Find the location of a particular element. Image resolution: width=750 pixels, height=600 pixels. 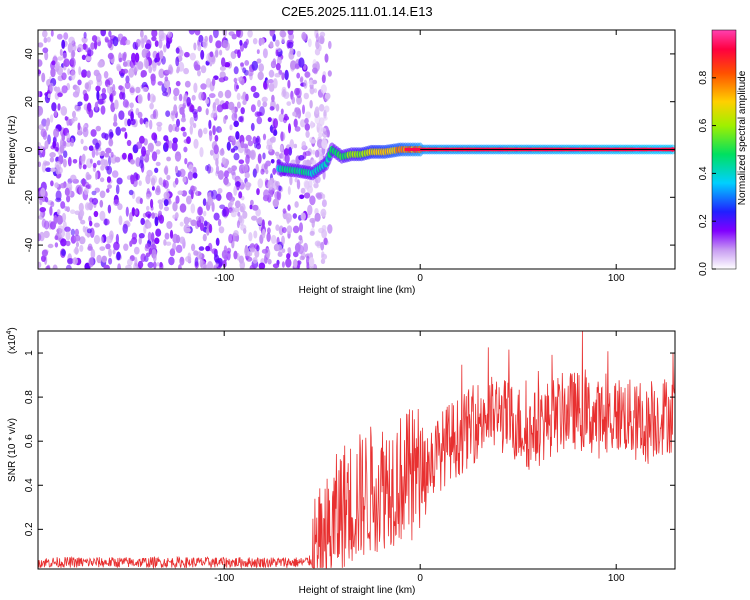

x-tick-label: 100 is located at coordinates (616, 578).